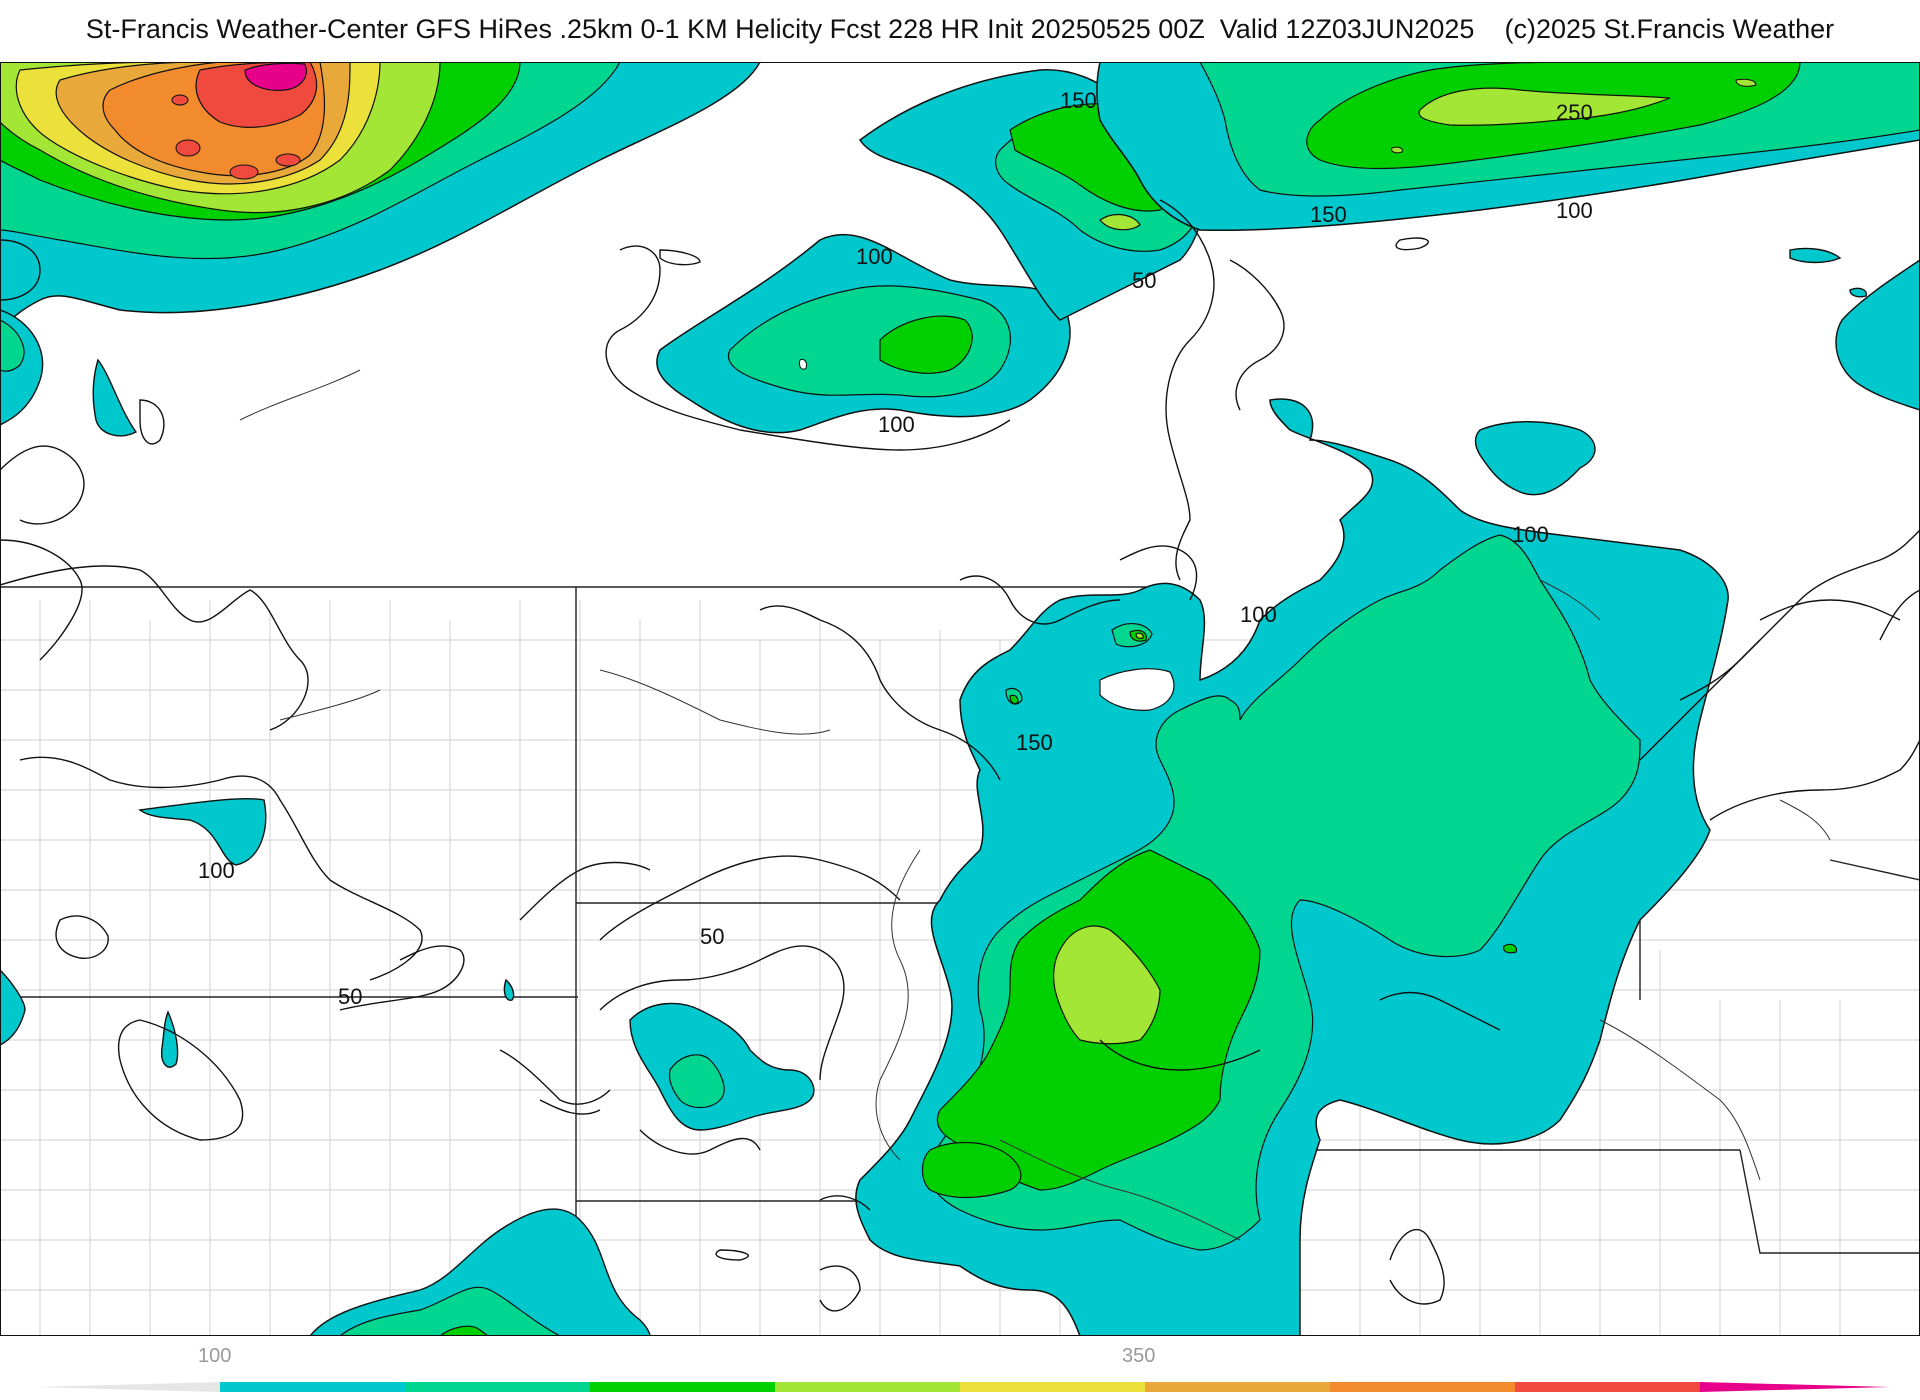 This screenshot has width=1920, height=1400. Describe the element at coordinates (216, 870) in the screenshot. I see `contour-label-100-west: 100` at that location.